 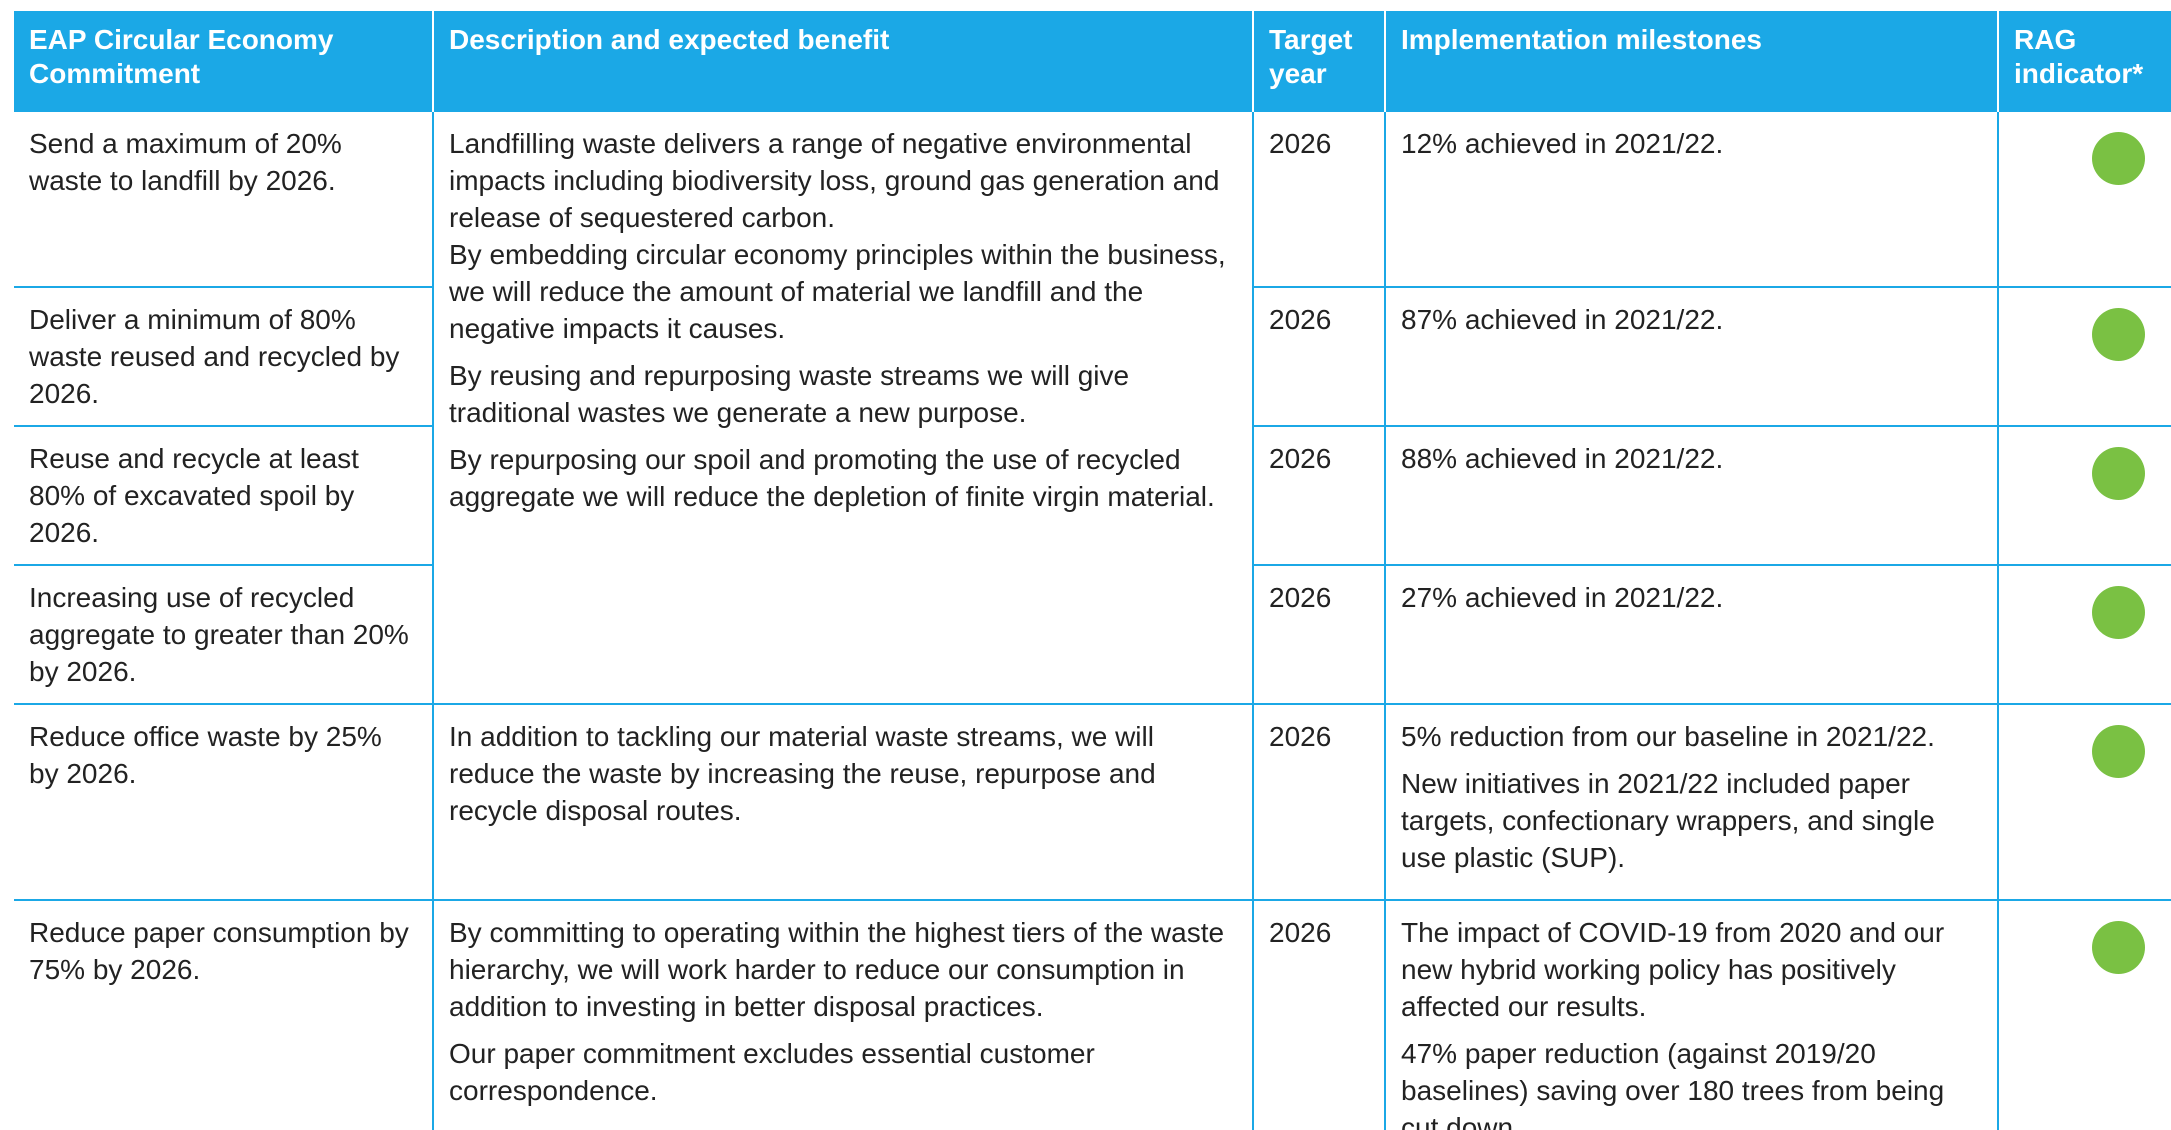 What do you see at coordinates (1691, 495) in the screenshot?
I see `milestone: 88% achieved in 2021/22.` at bounding box center [1691, 495].